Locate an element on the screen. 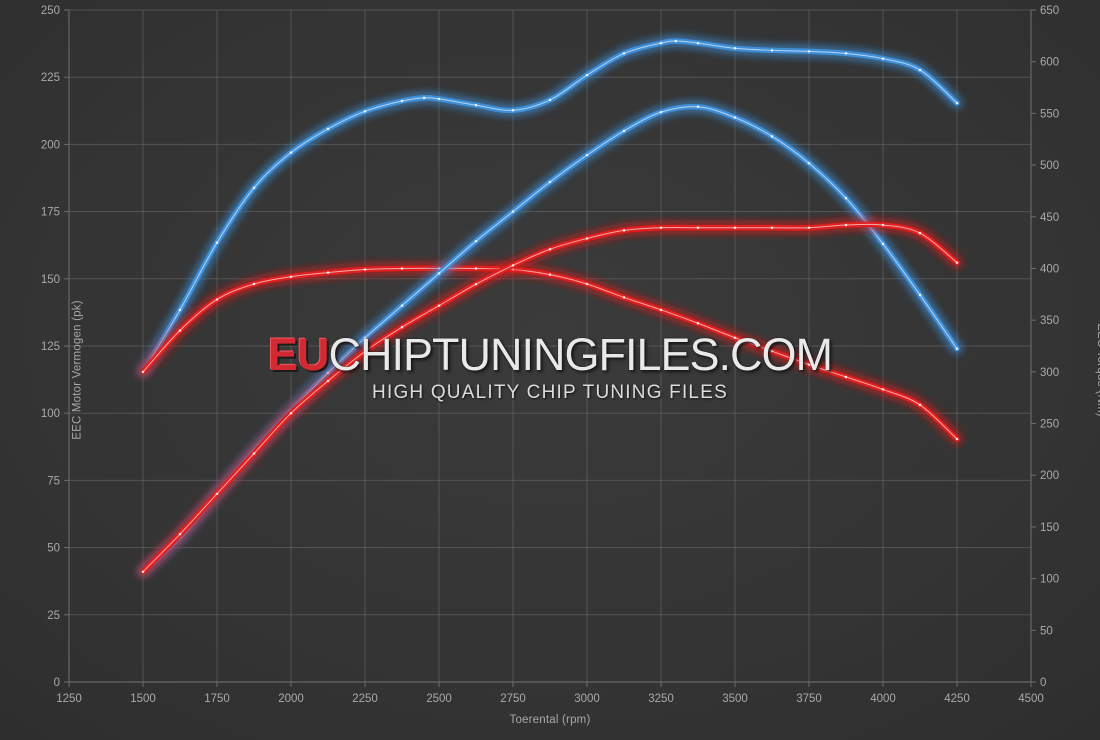 This screenshot has width=1100, height=740. svg-text: 400 is located at coordinates (1049, 269).